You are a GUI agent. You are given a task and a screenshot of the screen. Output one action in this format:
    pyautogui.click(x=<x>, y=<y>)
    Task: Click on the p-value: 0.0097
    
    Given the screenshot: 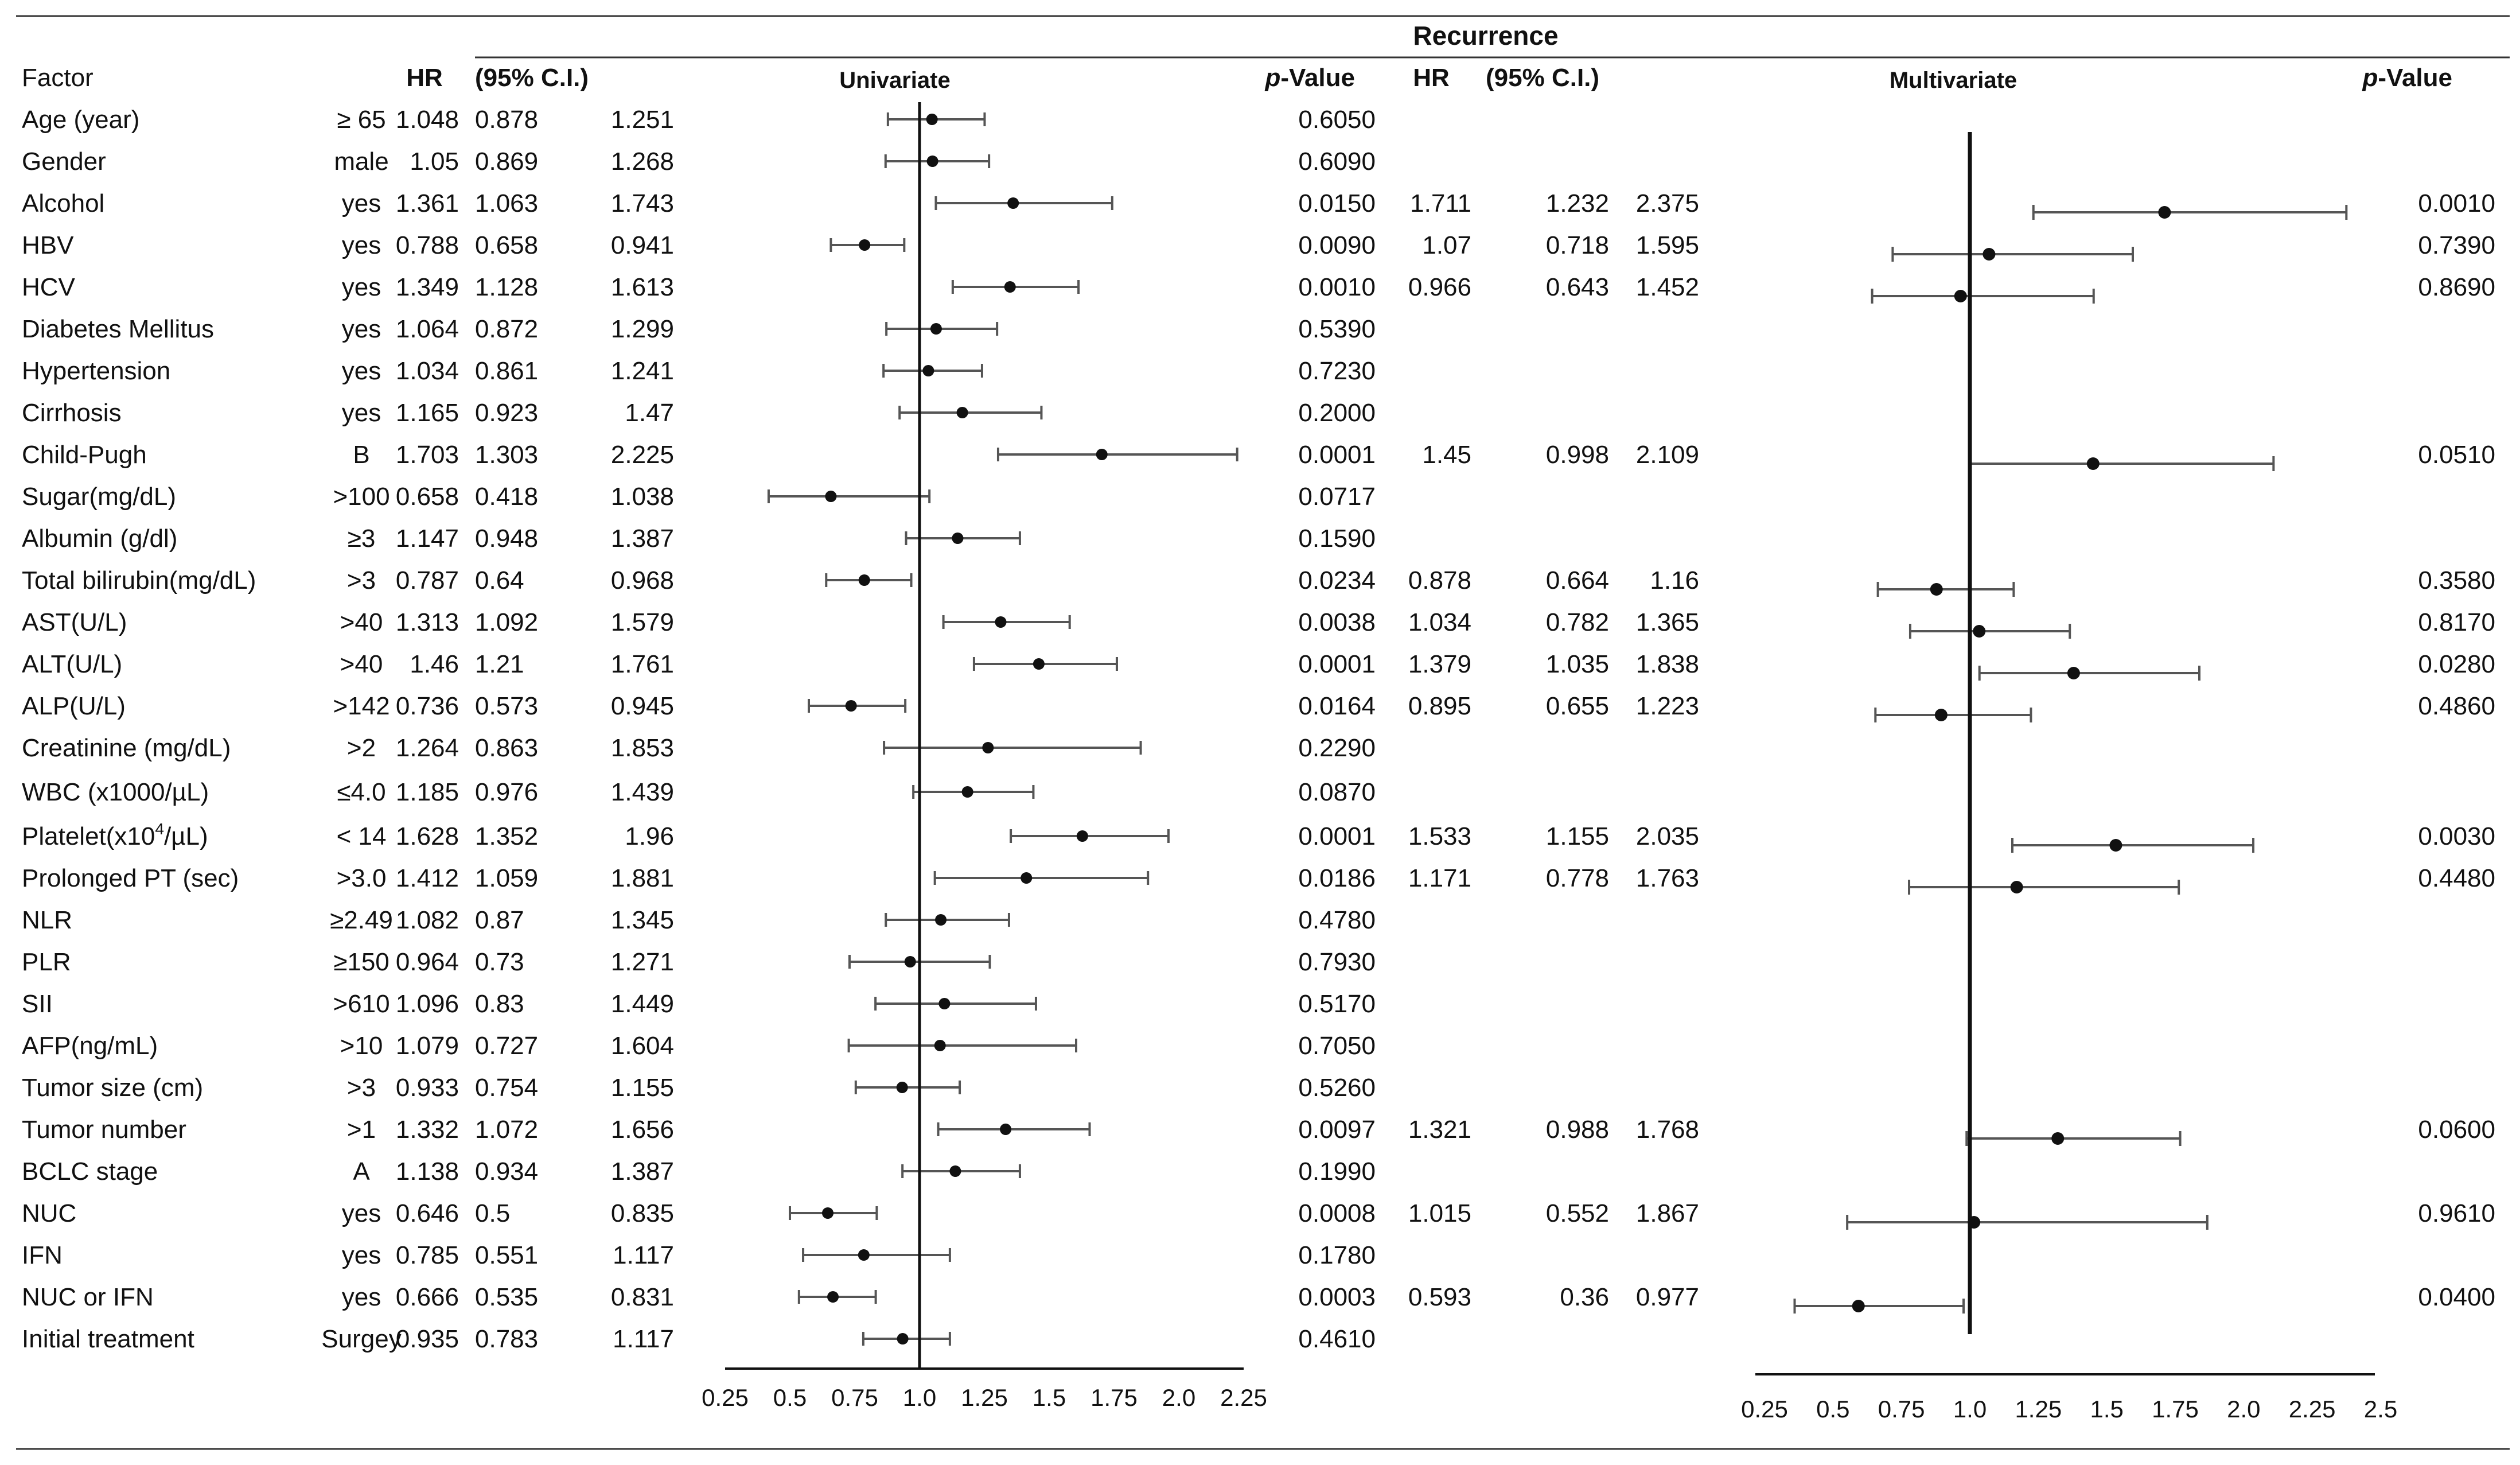 What is the action you would take?
    pyautogui.click(x=1337, y=1130)
    